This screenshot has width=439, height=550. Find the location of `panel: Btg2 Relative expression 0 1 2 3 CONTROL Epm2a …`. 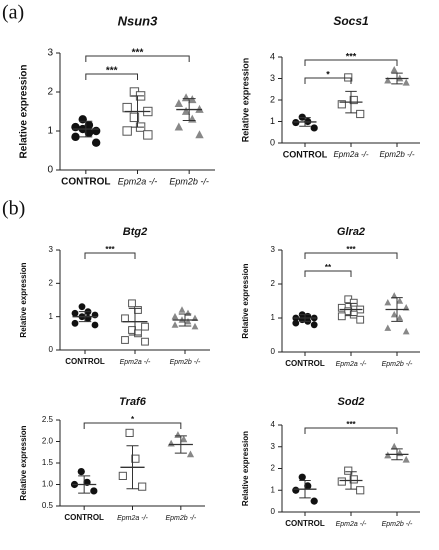

panel: Btg2 Relative expression 0 1 2 3 CONTROL Epm2a … is located at coordinates (114, 296).